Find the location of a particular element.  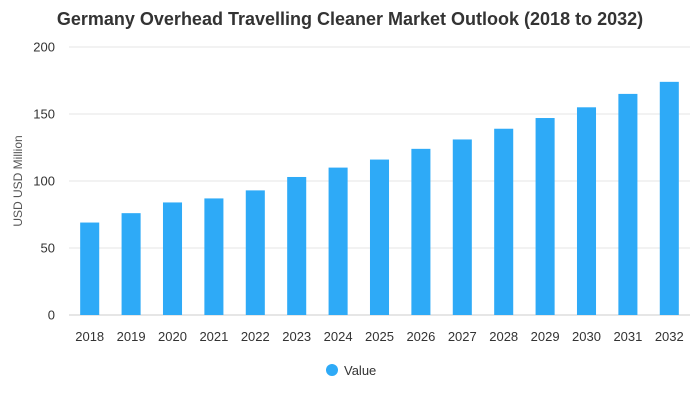

y-tick-label: 0 is located at coordinates (51, 315).